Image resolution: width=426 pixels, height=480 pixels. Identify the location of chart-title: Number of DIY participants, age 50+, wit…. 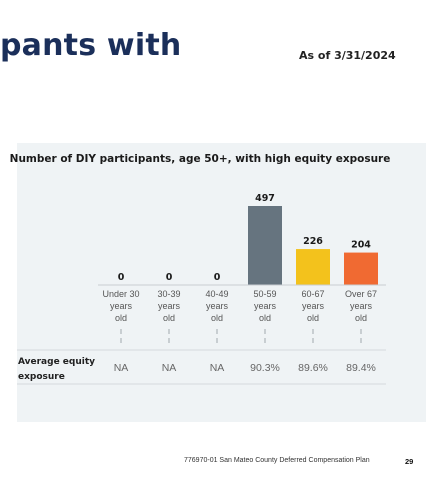
(200, 159).